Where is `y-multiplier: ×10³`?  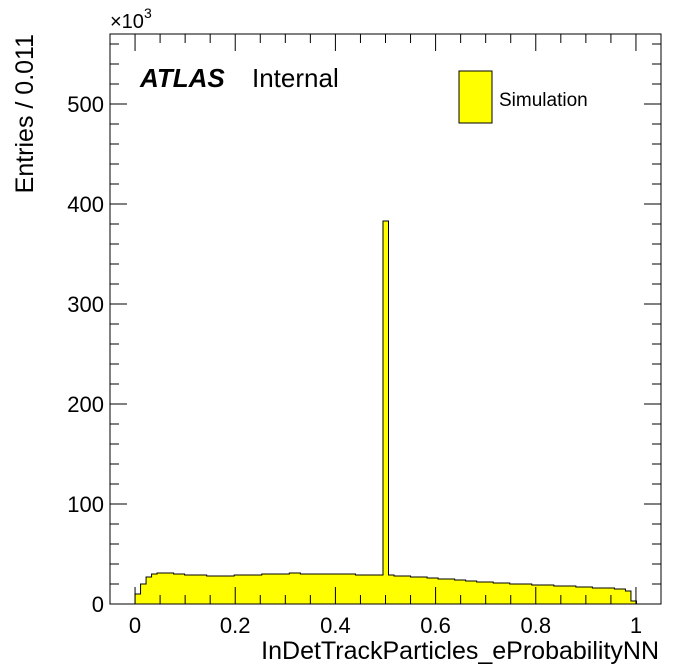 y-multiplier: ×10³ is located at coordinates (131, 19).